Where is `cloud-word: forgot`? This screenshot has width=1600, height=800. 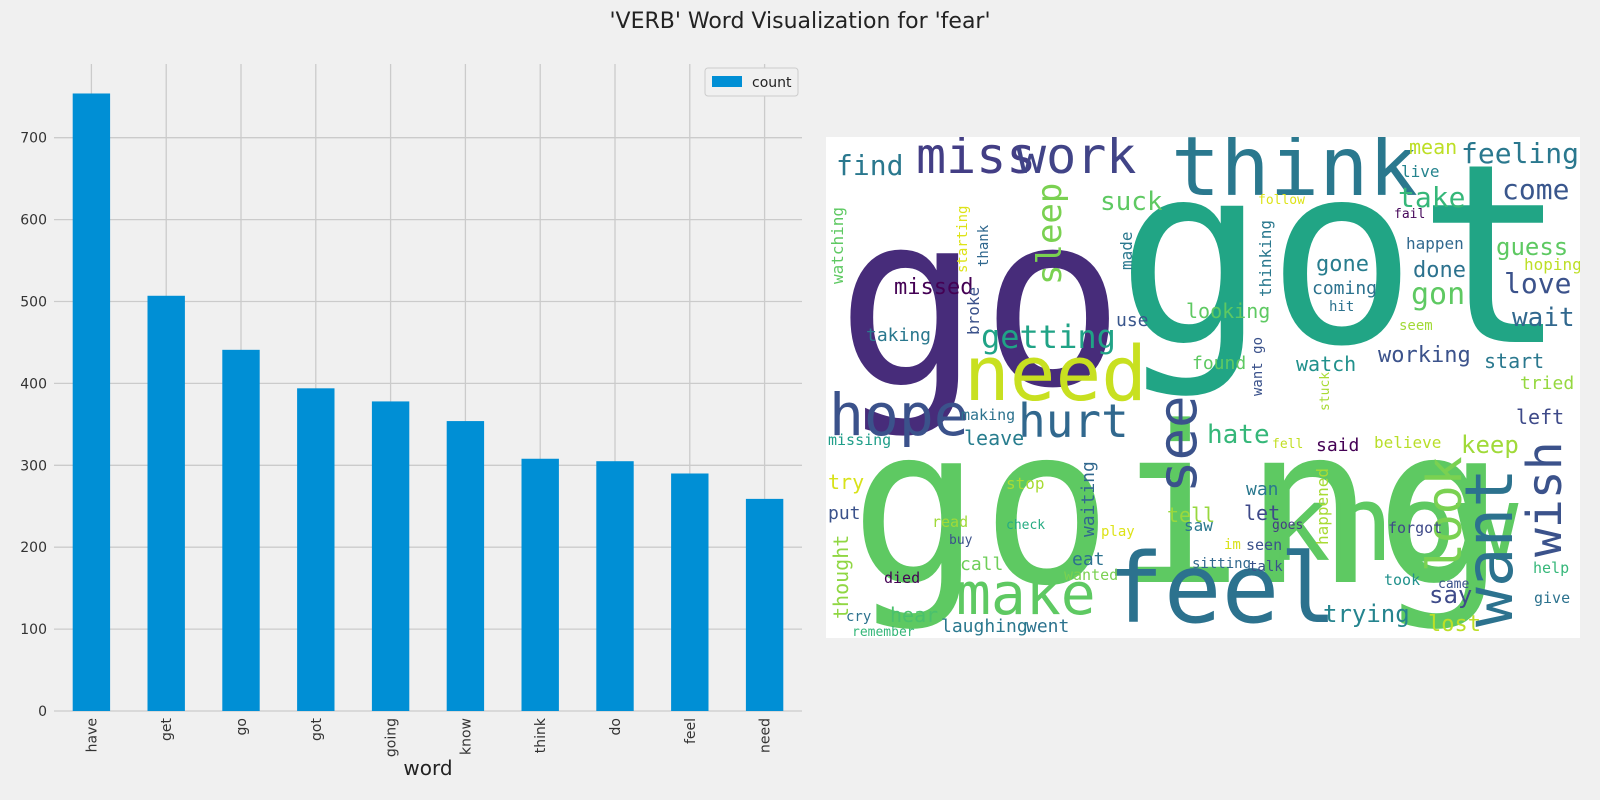 cloud-word: forgot is located at coordinates (1415, 528).